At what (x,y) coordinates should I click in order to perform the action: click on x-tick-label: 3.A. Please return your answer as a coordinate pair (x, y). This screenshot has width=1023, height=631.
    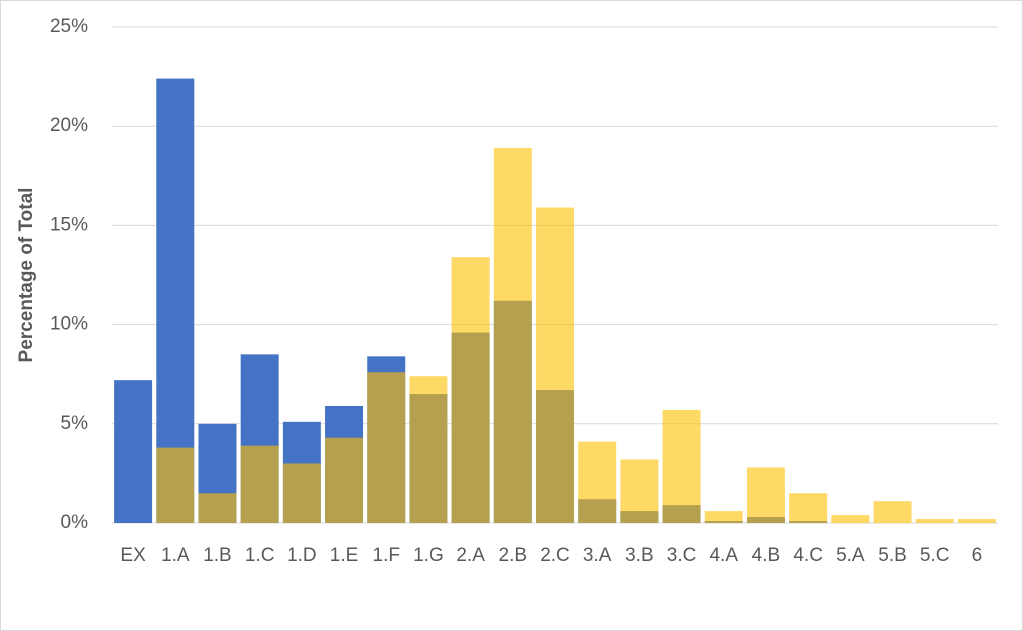
    Looking at the image, I should click on (597, 555).